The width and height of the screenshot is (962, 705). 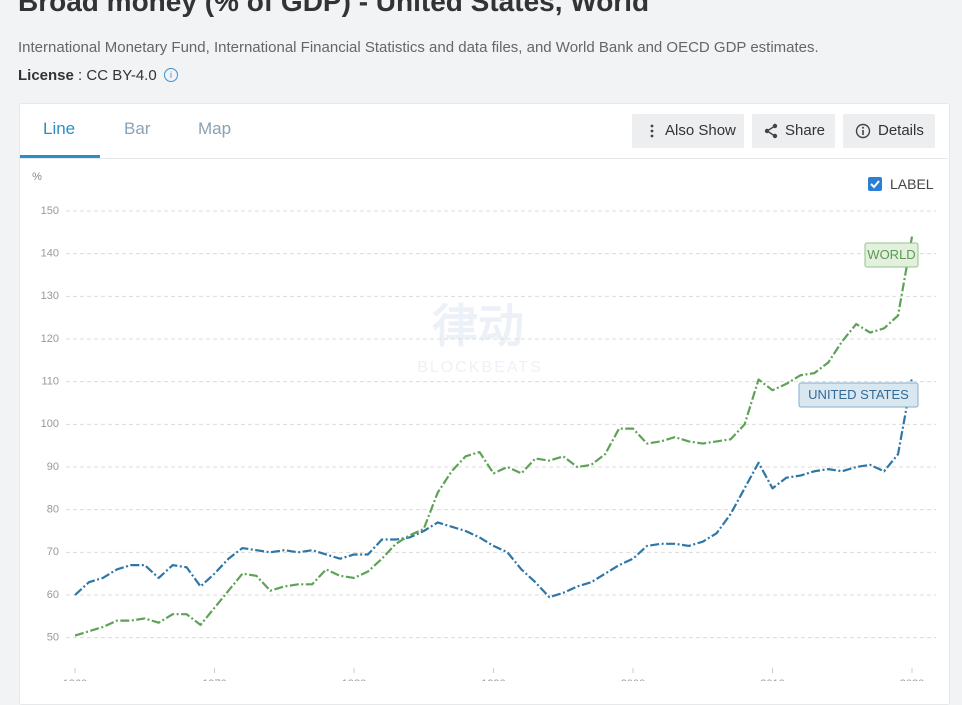 I want to click on check-icon, so click(x=875, y=184).